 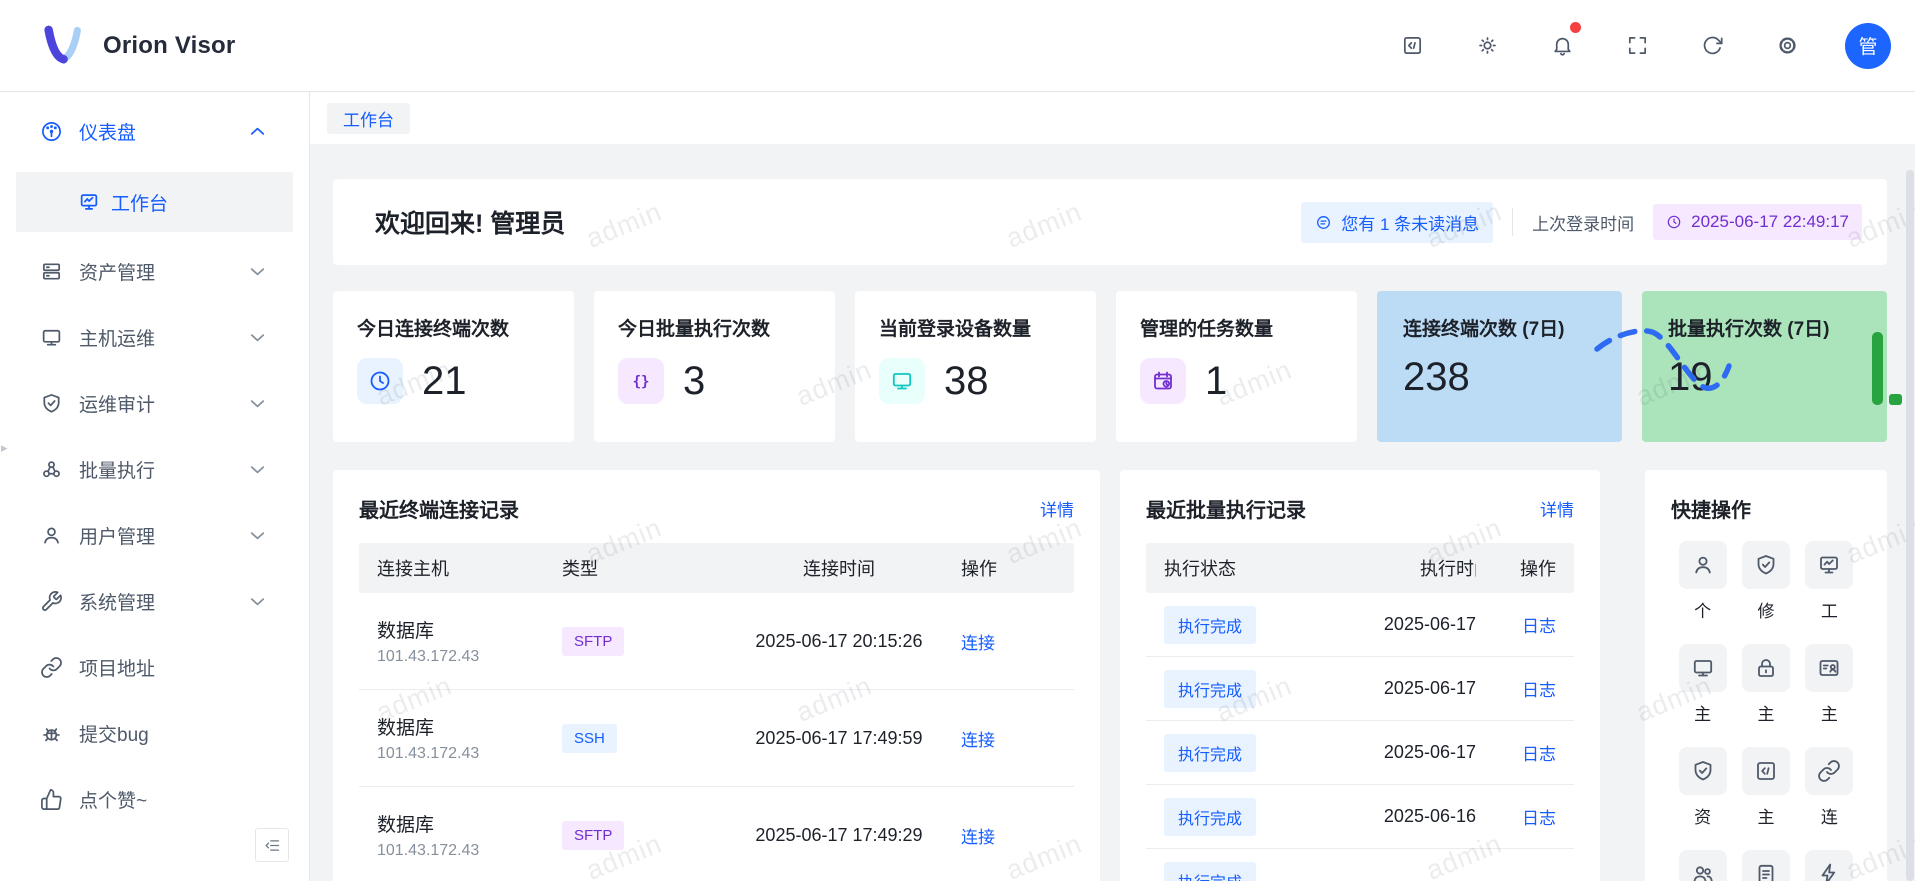 What do you see at coordinates (1895, 399) in the screenshot?
I see `bar-decoration-small` at bounding box center [1895, 399].